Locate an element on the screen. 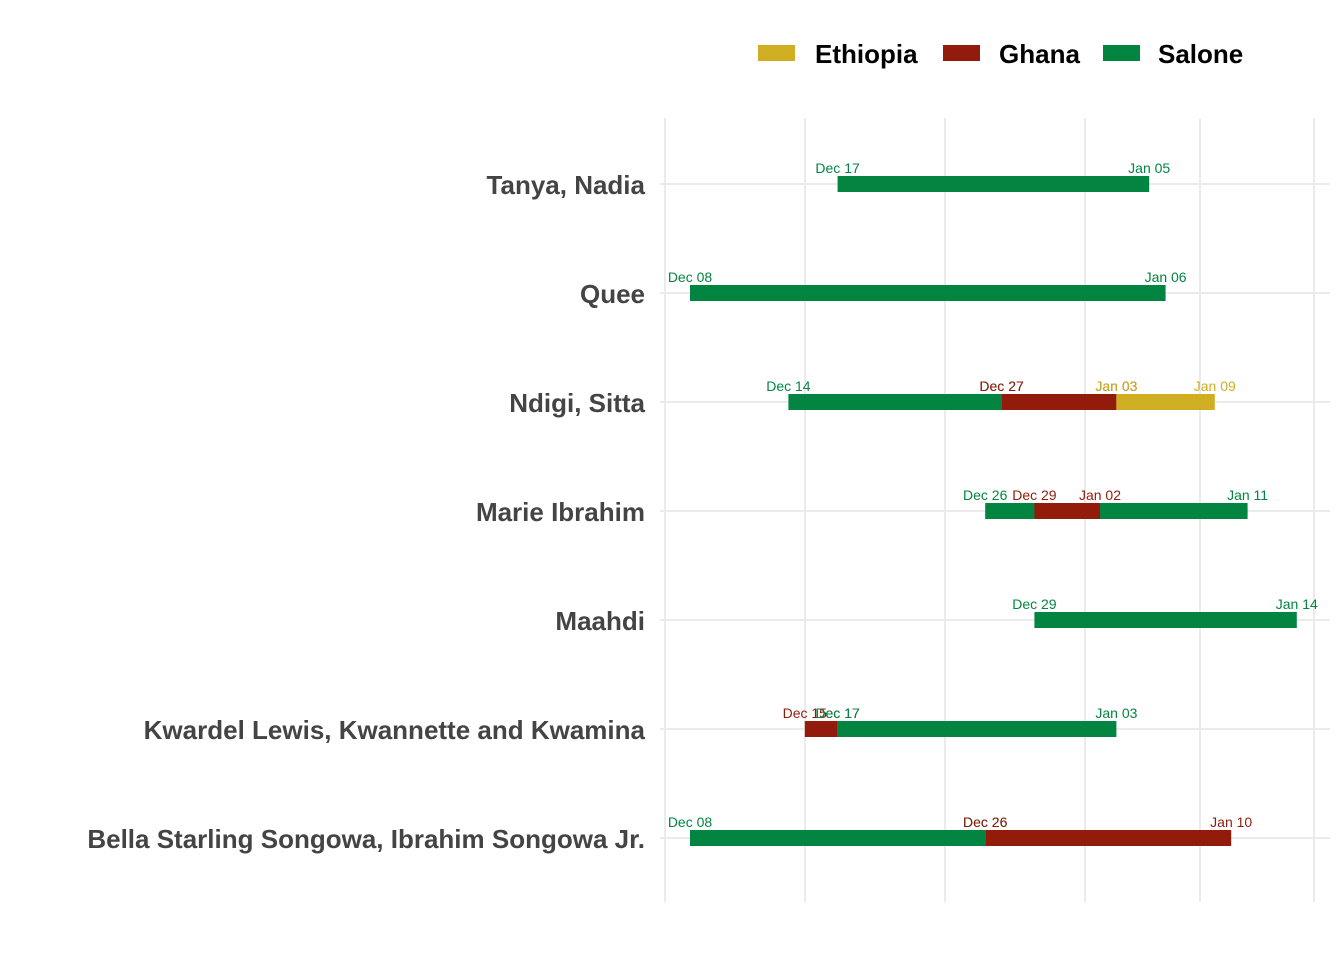 Image resolution: width=1344 pixels, height=960 pixels. end-date-label: Jan 06 is located at coordinates (1166, 277).